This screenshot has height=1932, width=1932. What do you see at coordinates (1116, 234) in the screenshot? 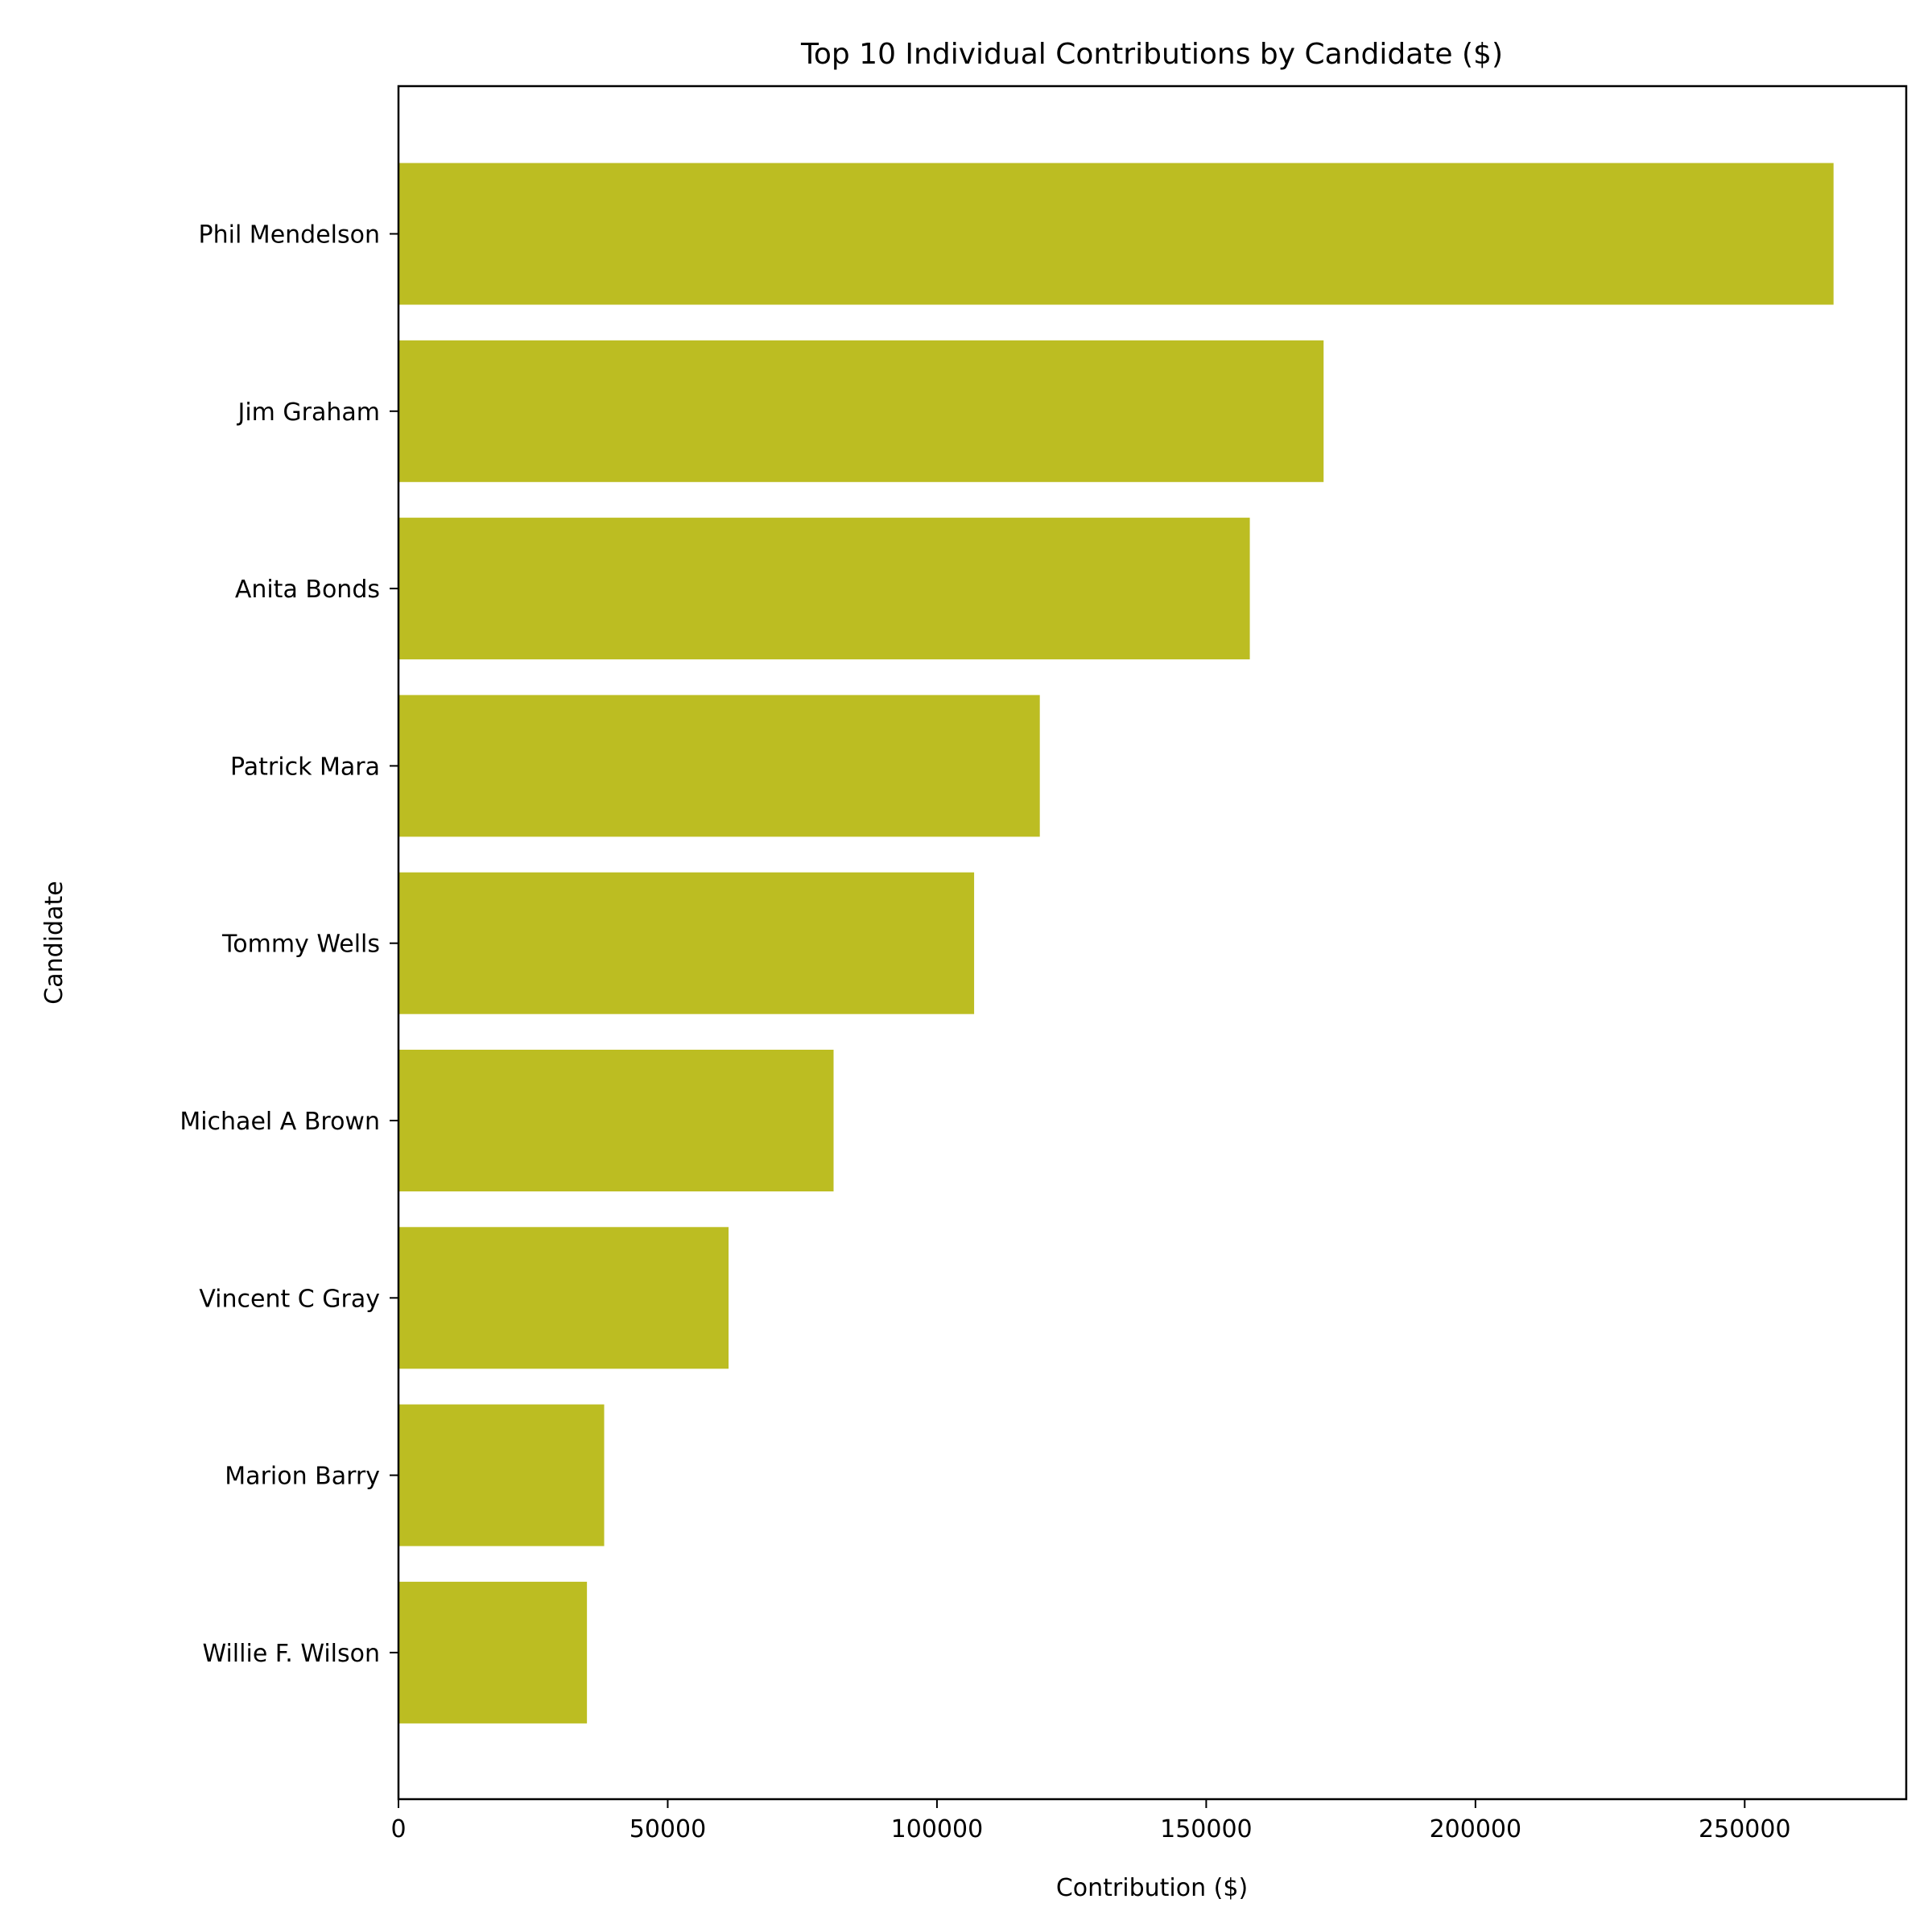
I see `bar-phil-mendelson` at bounding box center [1116, 234].